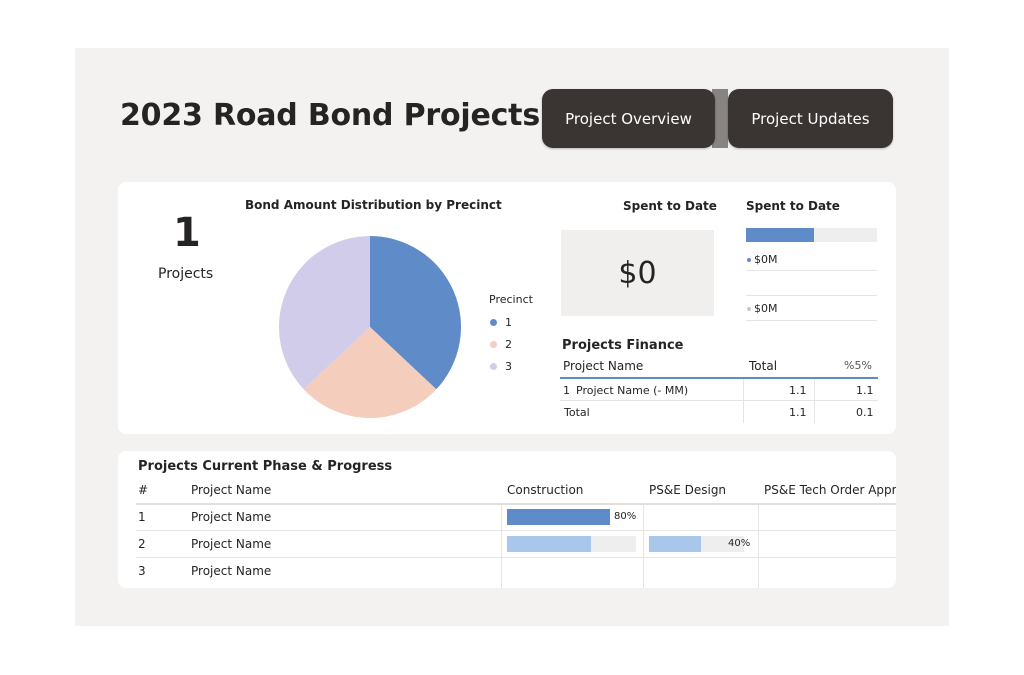 This screenshot has width=1024, height=675. I want to click on legend-item-1: 1, so click(501, 322).